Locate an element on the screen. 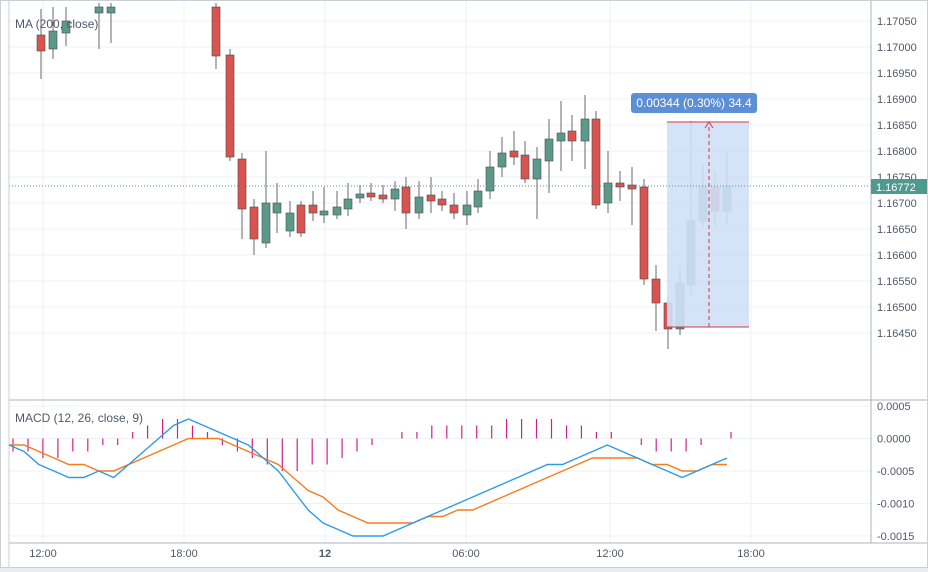 This screenshot has height=572, width=928. ma-indicator-label: MA (200, close) is located at coordinates (56, 24).